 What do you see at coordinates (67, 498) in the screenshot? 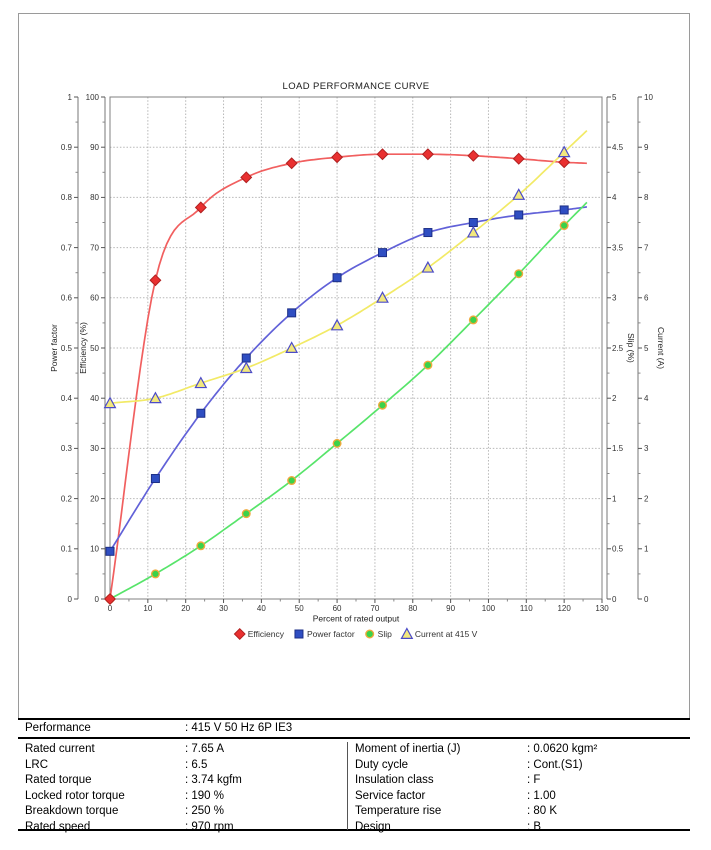
I see `axis-tick-label: 0.2` at bounding box center [67, 498].